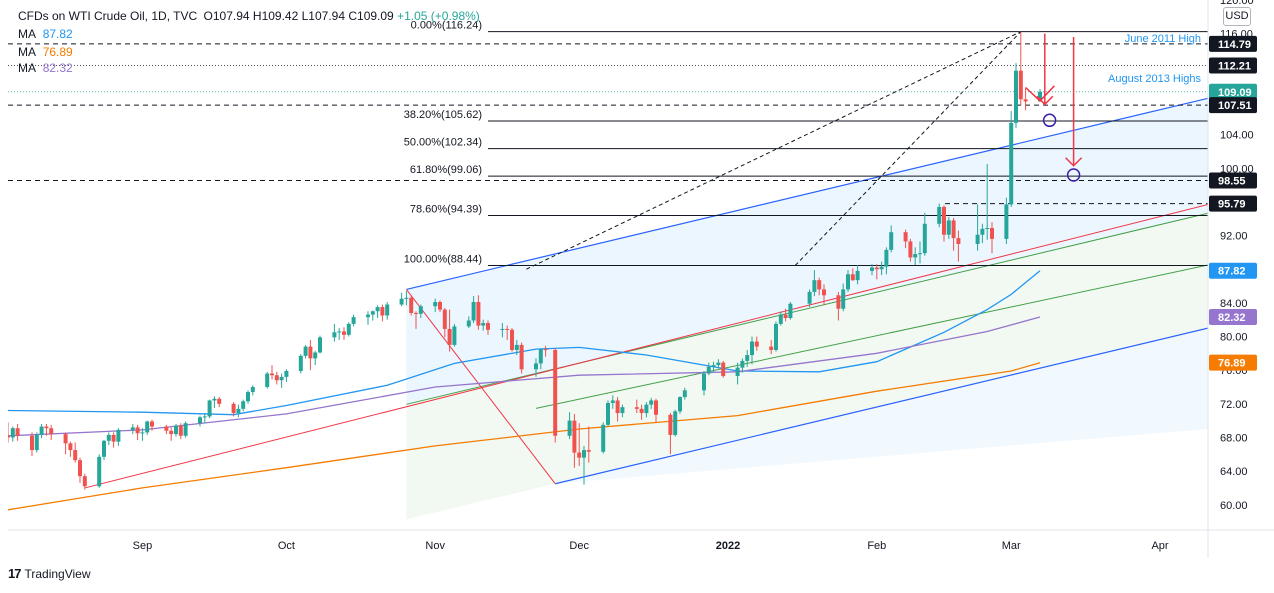 This screenshot has width=1274, height=593. I want to click on price-label-text: 109.09, so click(1235, 93).